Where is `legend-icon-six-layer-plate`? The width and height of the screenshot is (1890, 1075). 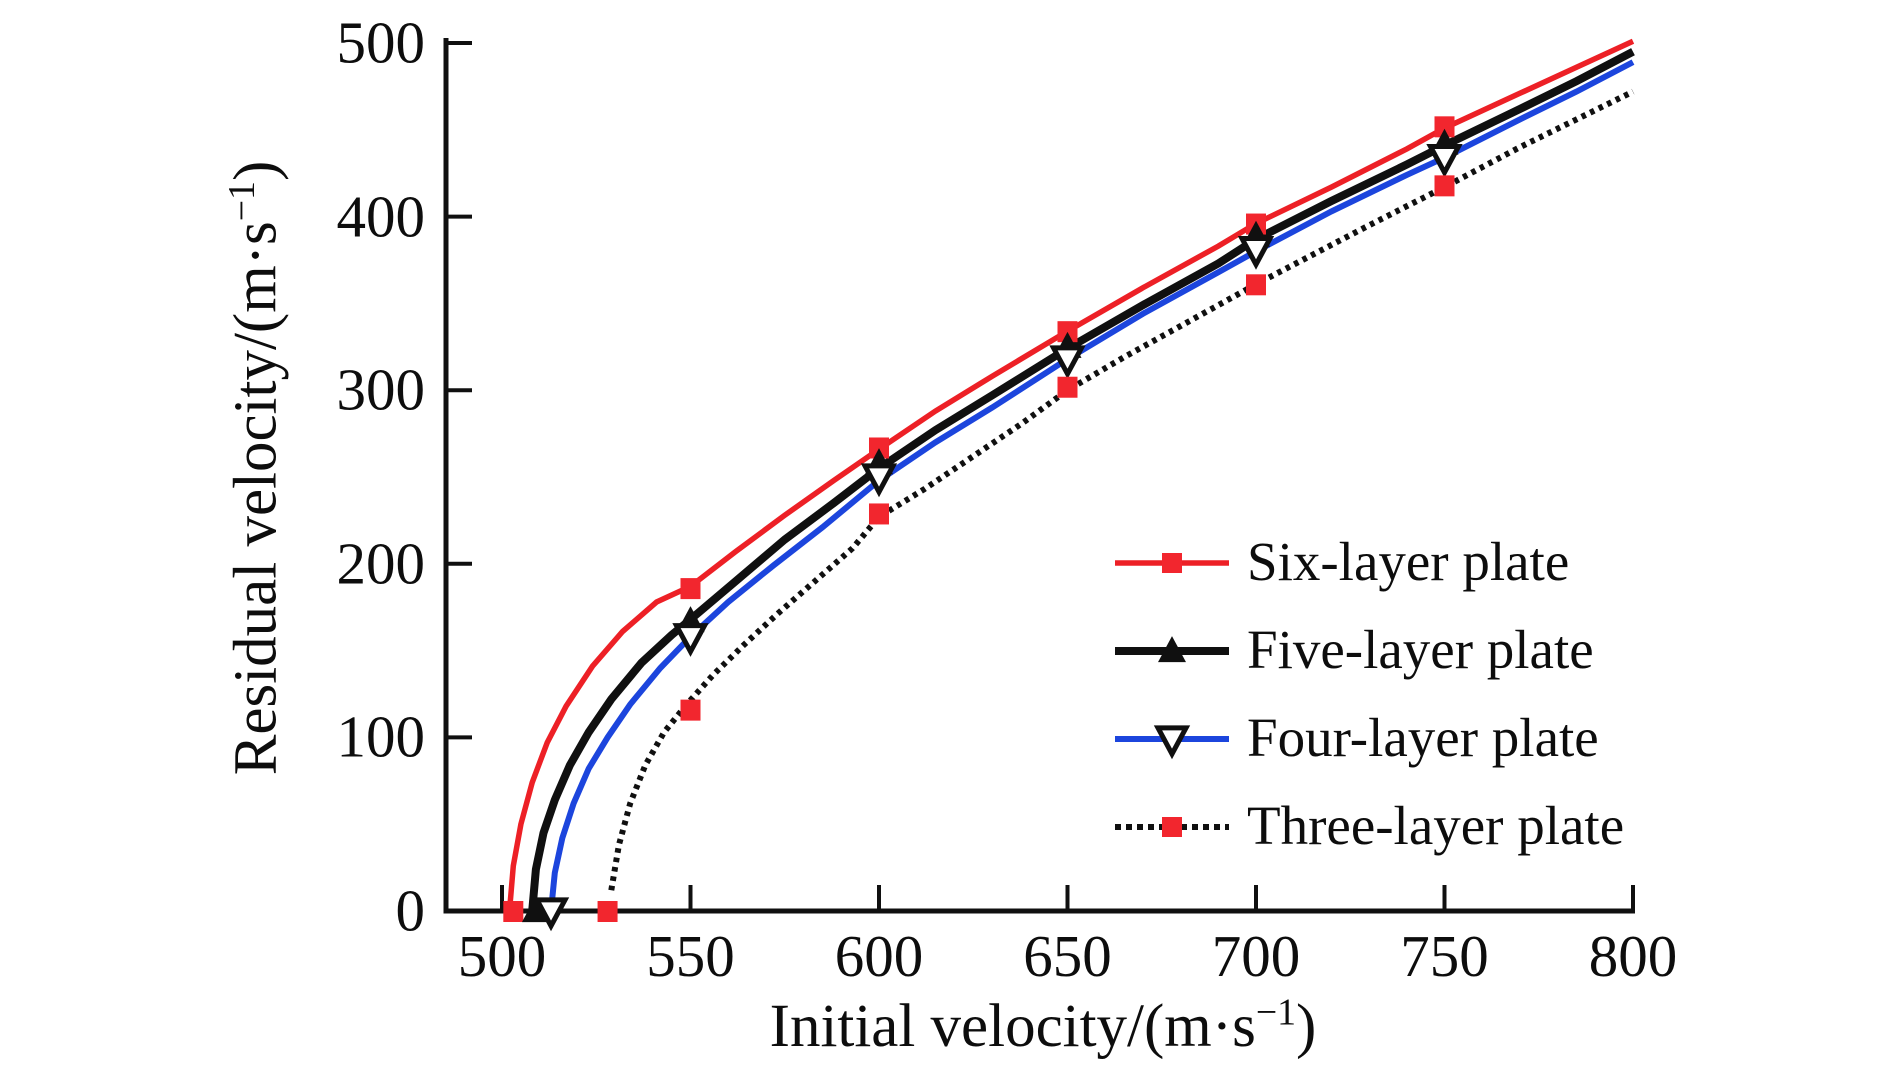 legend-icon-six-layer-plate is located at coordinates (1172, 563).